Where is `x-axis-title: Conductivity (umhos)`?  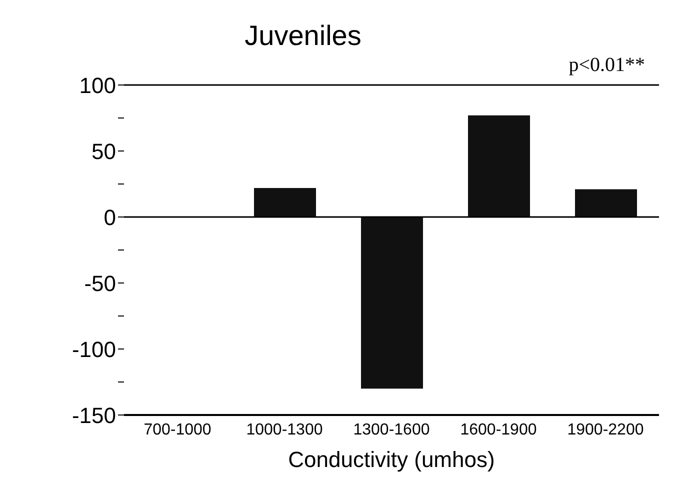 x-axis-title: Conductivity (umhos) is located at coordinates (391, 459).